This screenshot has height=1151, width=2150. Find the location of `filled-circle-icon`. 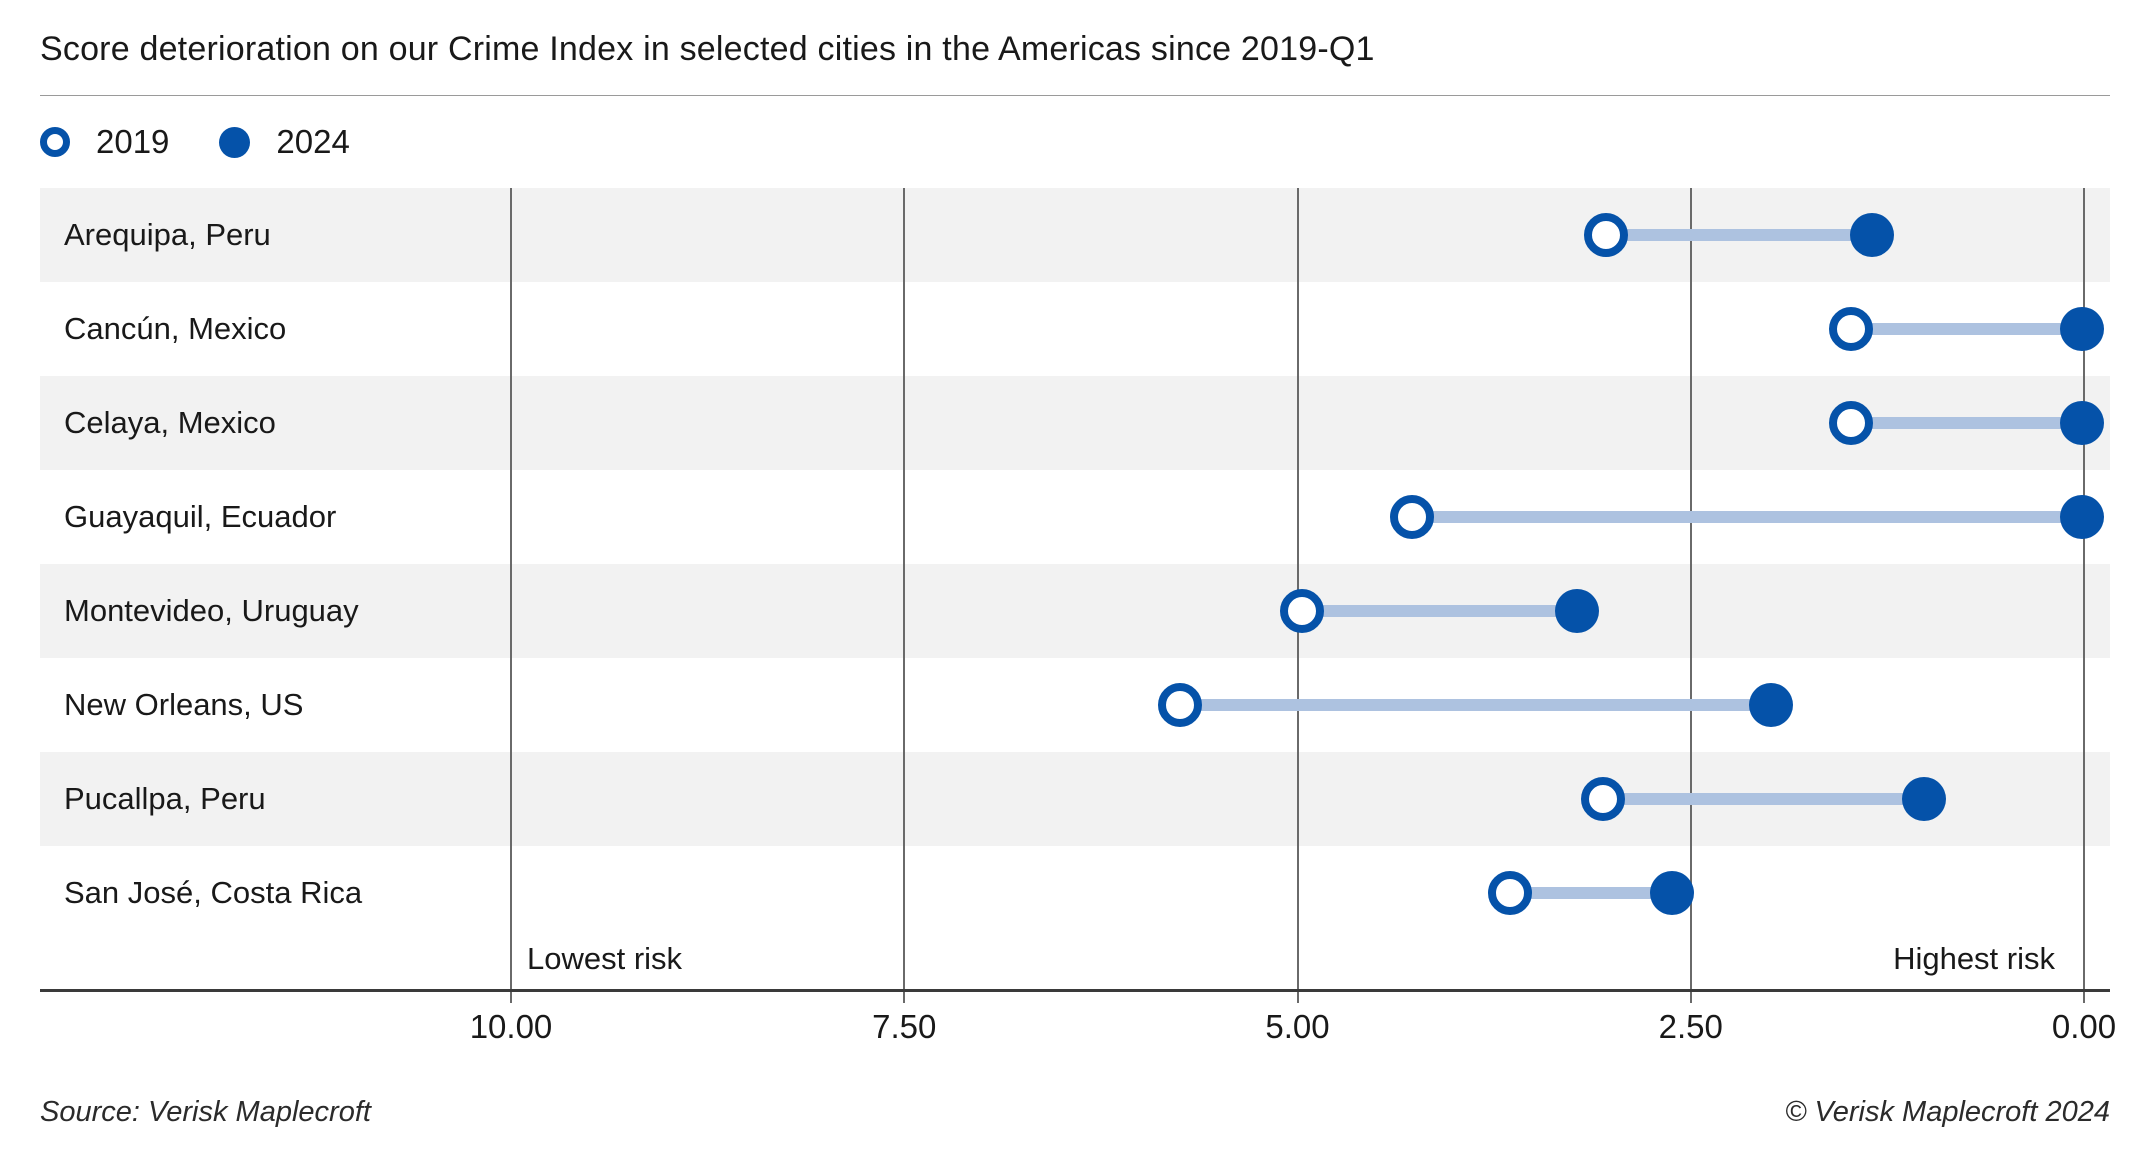

filled-circle-icon is located at coordinates (235, 142).